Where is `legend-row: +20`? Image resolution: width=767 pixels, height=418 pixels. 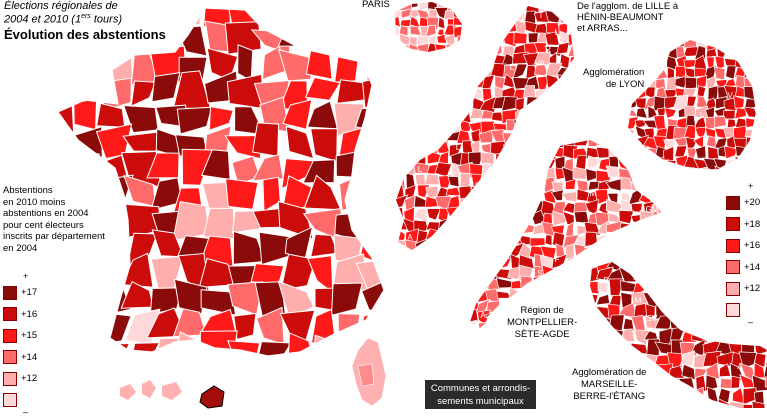
legend-row: +20 is located at coordinates (743, 203).